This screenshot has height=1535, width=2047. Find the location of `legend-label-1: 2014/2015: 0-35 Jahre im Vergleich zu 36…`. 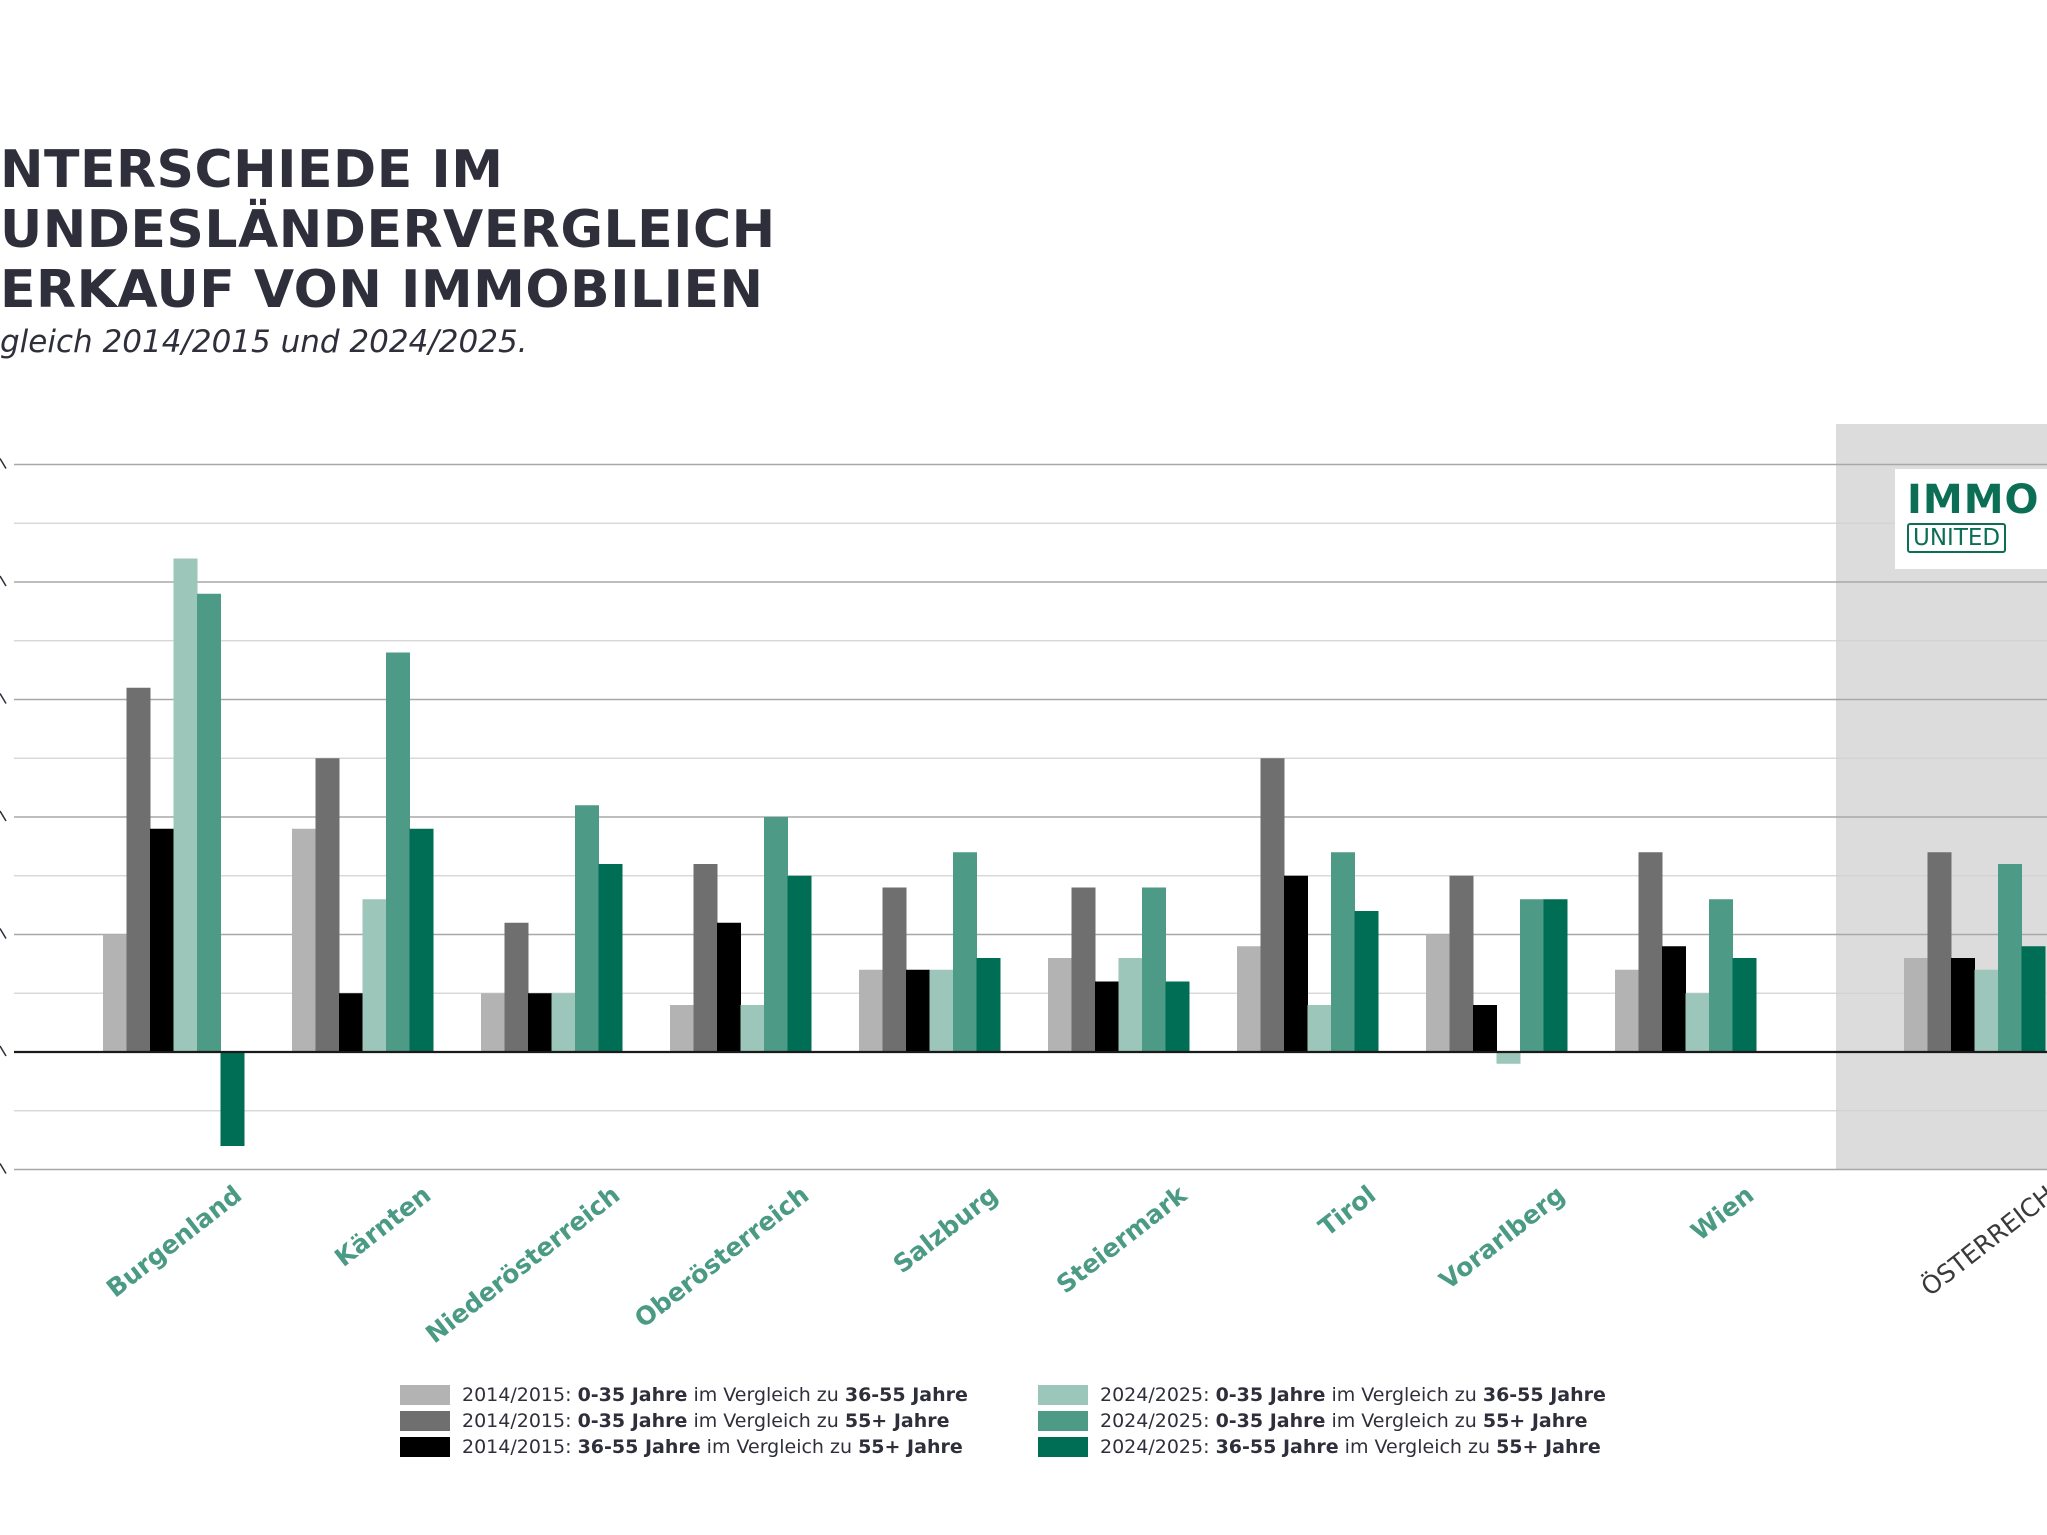

legend-label-1: 2014/2015: 0-35 Jahre im Vergleich zu 36… is located at coordinates (715, 1394).